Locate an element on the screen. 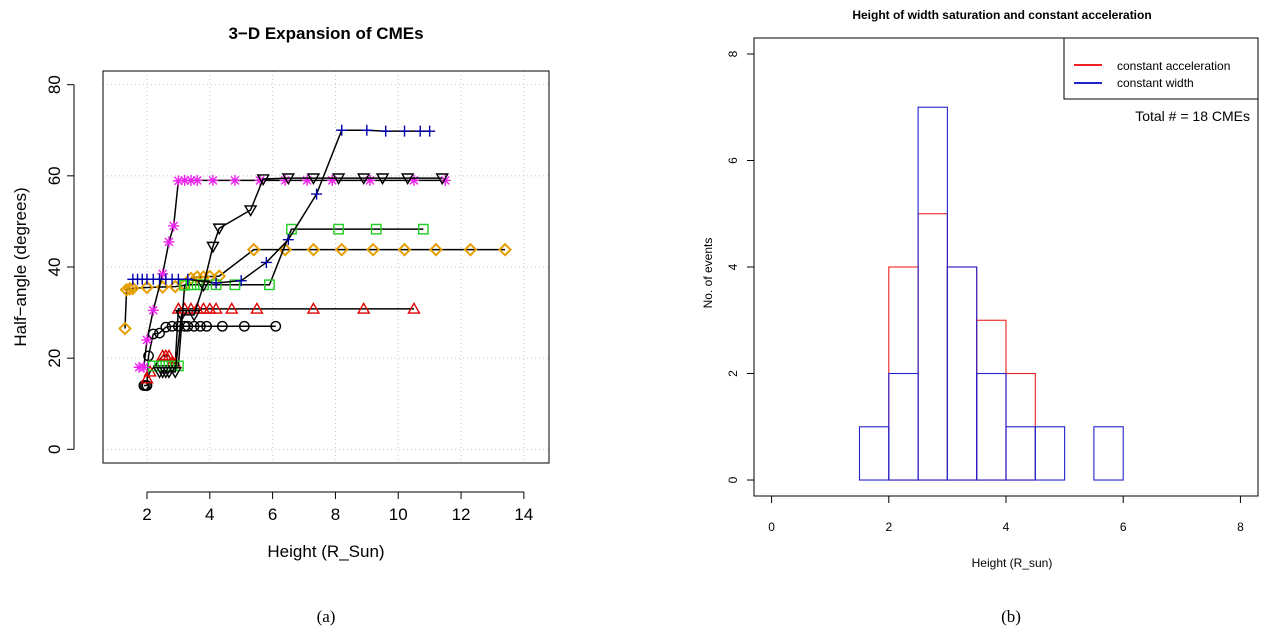  series-asterisk is located at coordinates (292, 273).